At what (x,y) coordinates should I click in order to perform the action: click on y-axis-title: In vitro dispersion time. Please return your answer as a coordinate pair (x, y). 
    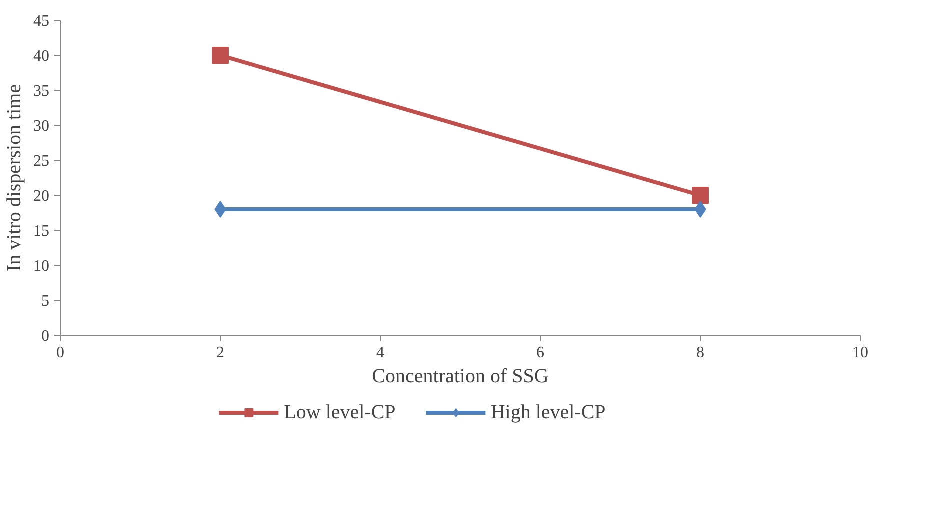
    Looking at the image, I should click on (15, 178).